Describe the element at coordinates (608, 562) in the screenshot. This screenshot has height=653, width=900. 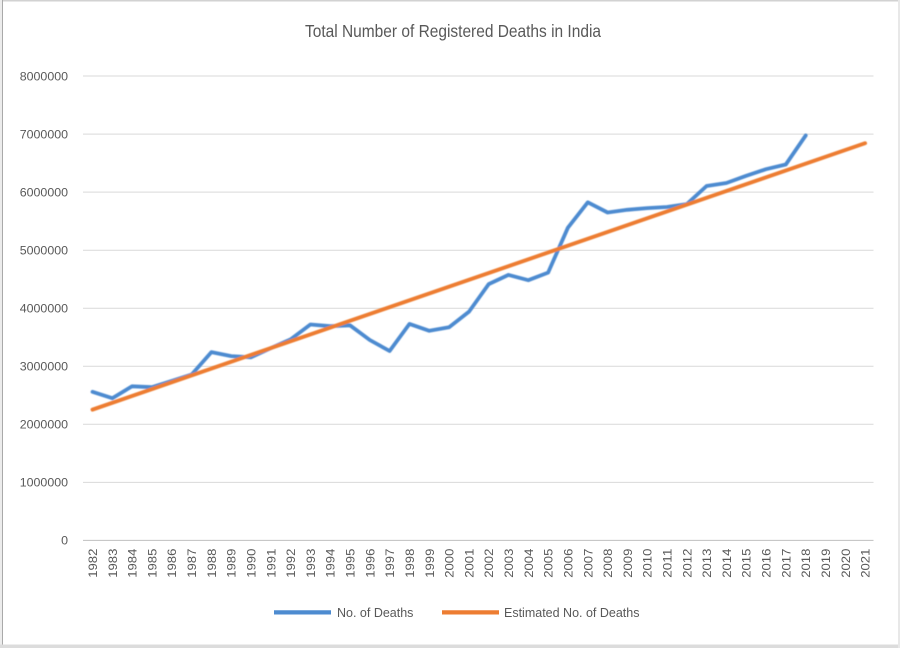
I see `svg-text: 2008` at that location.